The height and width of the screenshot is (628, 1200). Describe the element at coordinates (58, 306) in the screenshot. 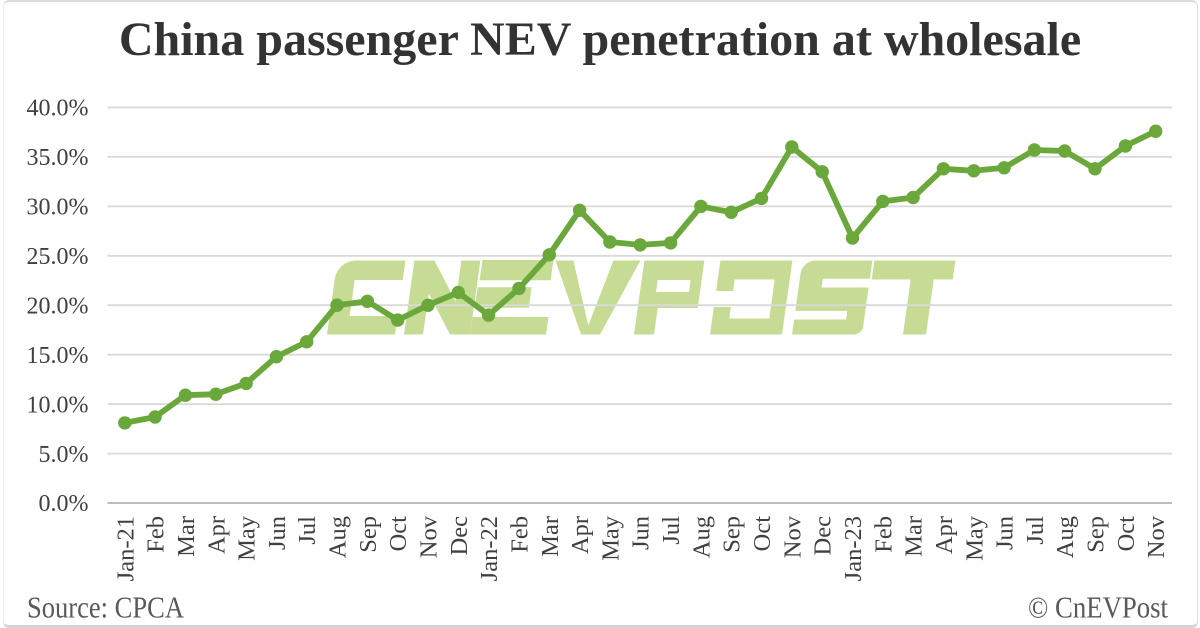

I see `svg-text: 20.0%` at that location.